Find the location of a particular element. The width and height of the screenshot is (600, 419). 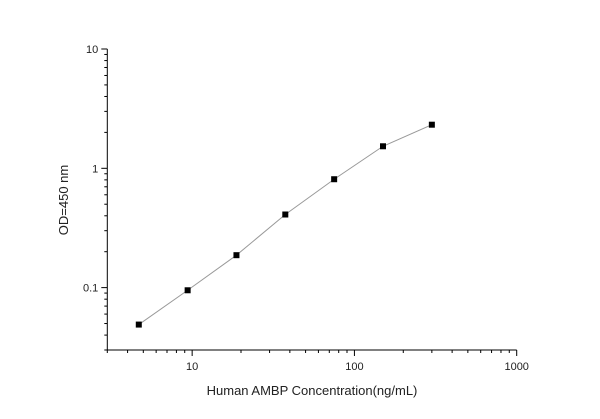

y-tick-label: 0.1 is located at coordinates (90, 289).